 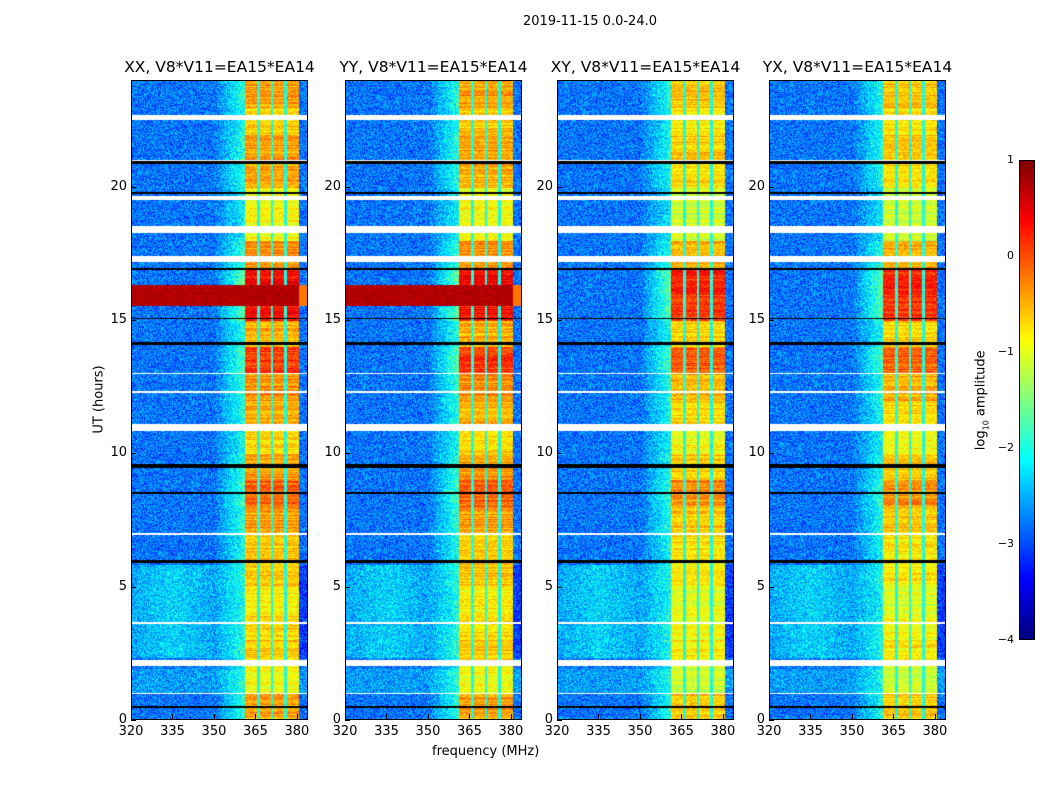 I want to click on panel-title: XY, V8*V11=EA15*EA14, so click(x=645, y=67).